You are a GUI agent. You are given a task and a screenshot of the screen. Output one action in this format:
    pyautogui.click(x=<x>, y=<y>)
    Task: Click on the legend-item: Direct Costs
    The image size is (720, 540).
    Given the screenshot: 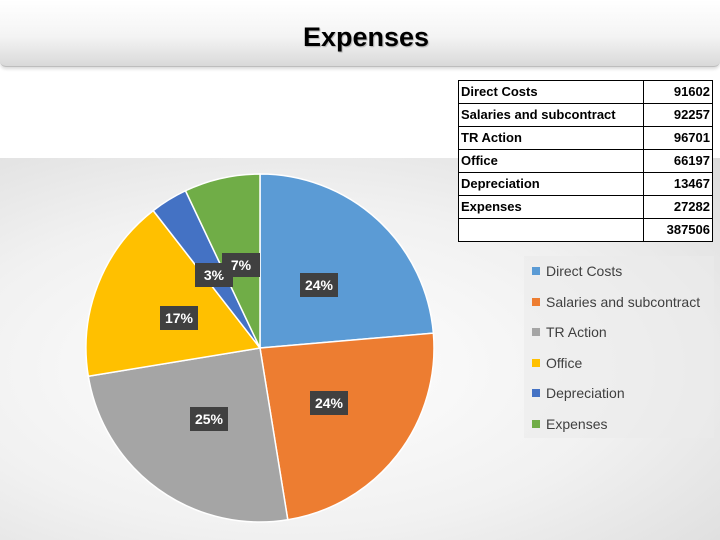 What is the action you would take?
    pyautogui.click(x=577, y=271)
    